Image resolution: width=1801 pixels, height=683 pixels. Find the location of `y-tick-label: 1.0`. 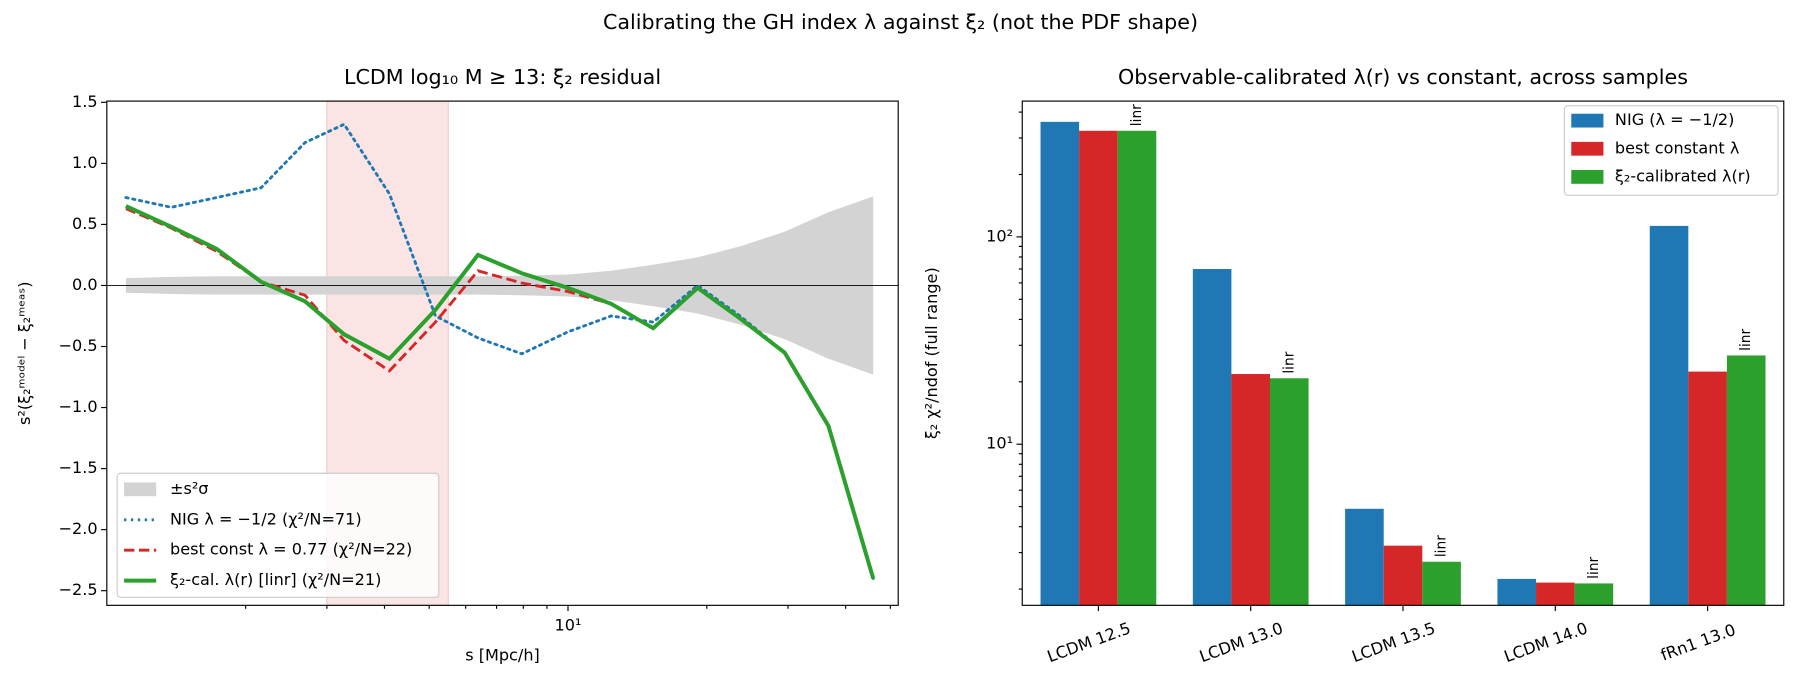

y-tick-label: 1.0 is located at coordinates (85, 162).